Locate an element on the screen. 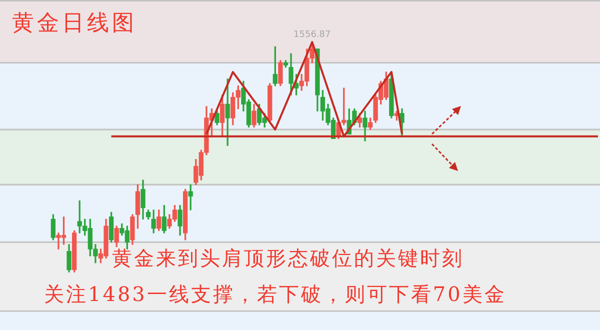  chart-title: 黄金日线图 is located at coordinates (74, 24).